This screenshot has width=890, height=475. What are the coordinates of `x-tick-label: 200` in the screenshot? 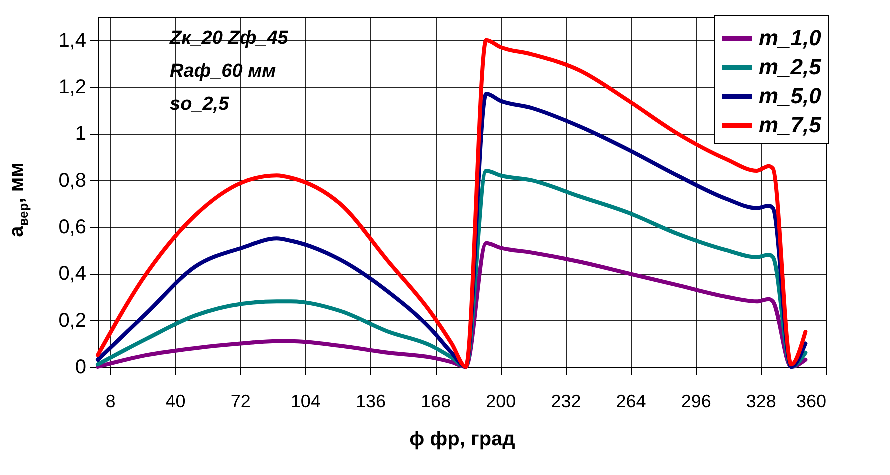 It's located at (501, 402).